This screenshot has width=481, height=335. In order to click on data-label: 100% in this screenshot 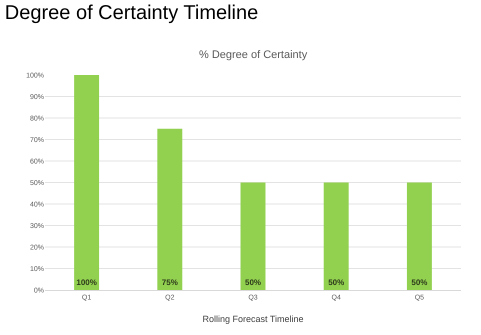, I will do `click(86, 282)`.